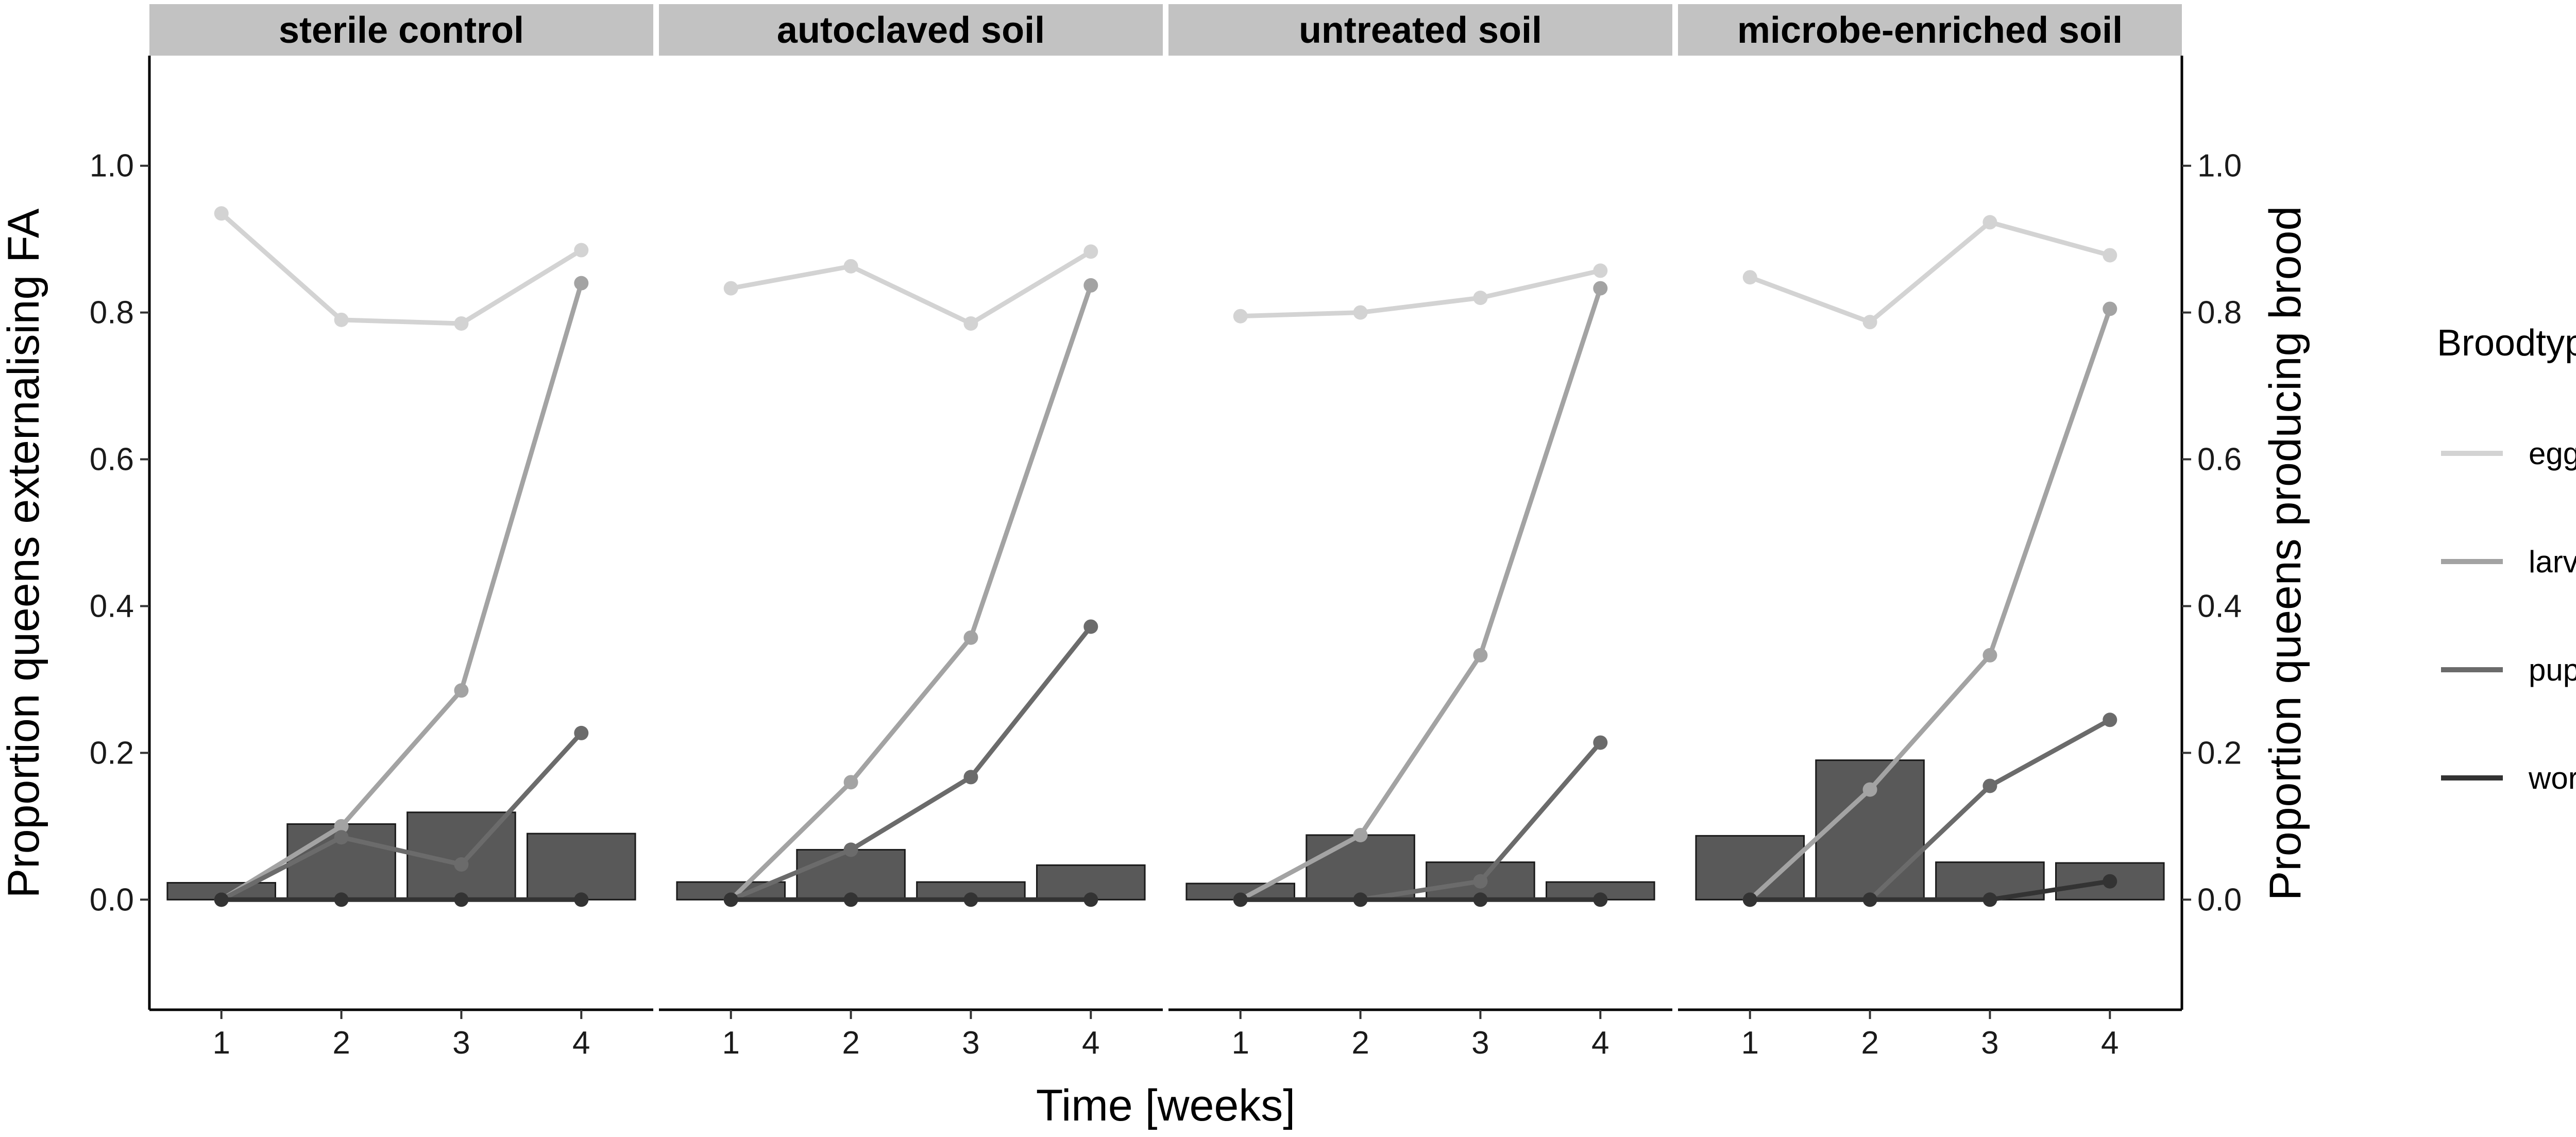  What do you see at coordinates (2219, 900) in the screenshot?
I see `right-y-tick-label: 0.0` at bounding box center [2219, 900].